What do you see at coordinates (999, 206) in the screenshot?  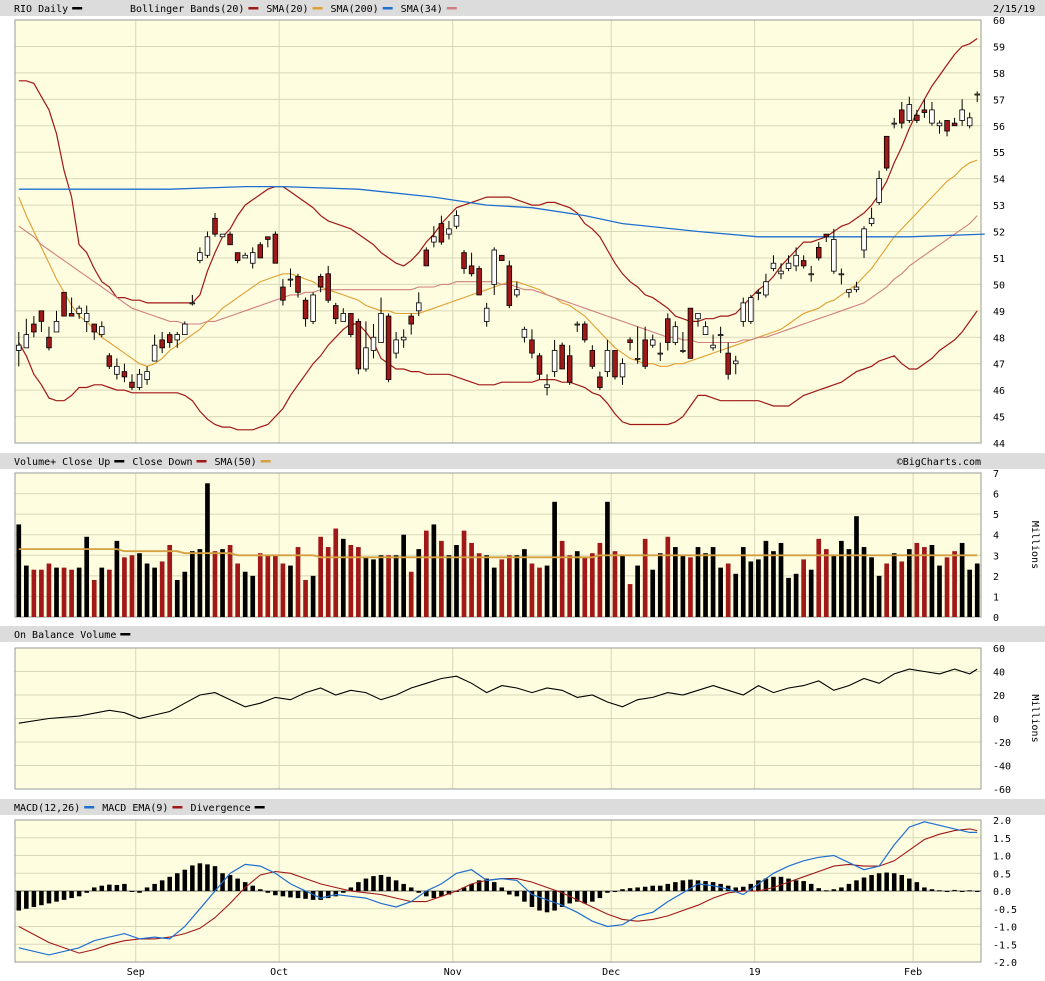 I see `y-tick-label: 53` at bounding box center [999, 206].